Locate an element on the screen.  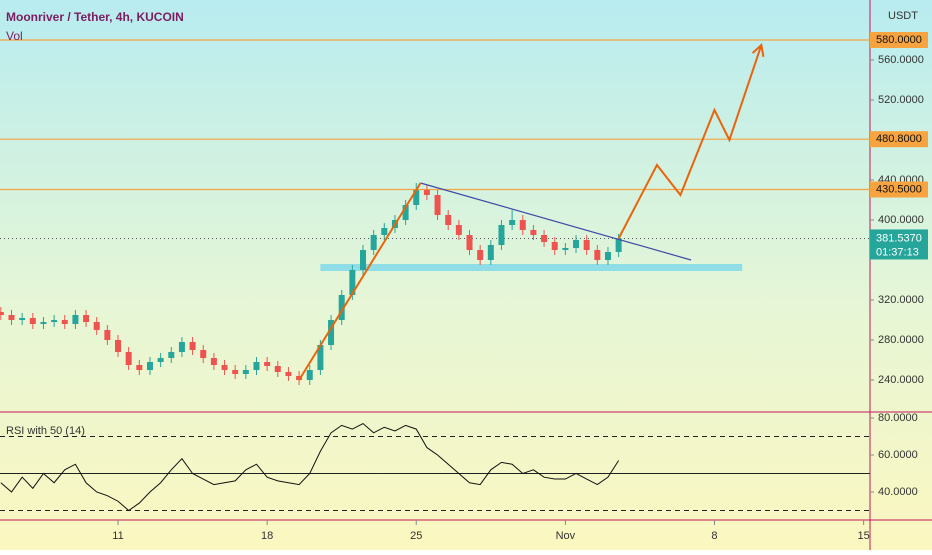
level-label: 580.0000 is located at coordinates (899, 40).